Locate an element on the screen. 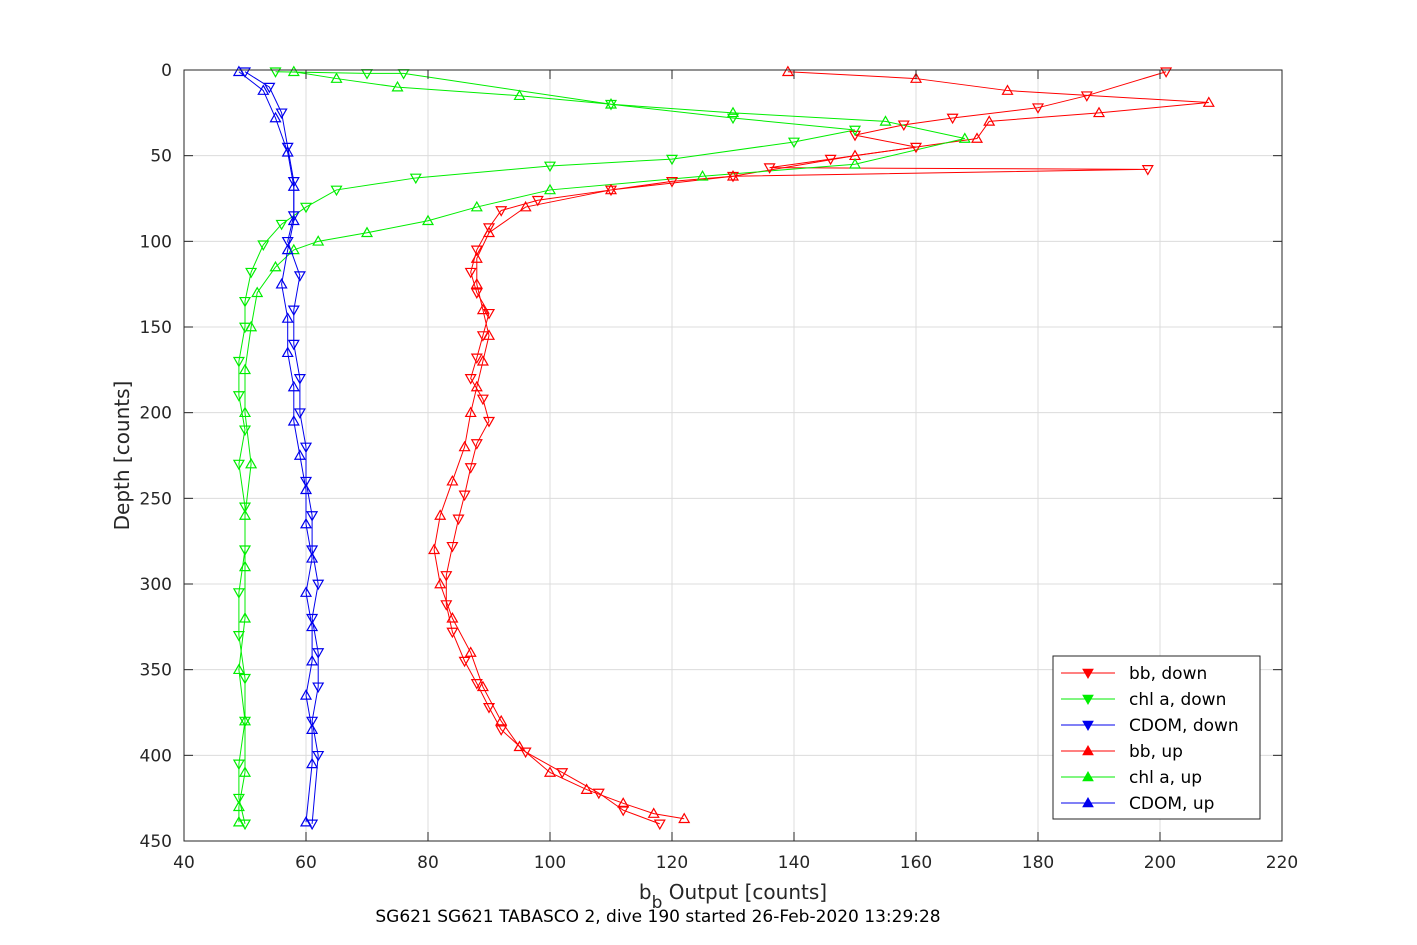  y-tick-label: 350 is located at coordinates (156, 671).